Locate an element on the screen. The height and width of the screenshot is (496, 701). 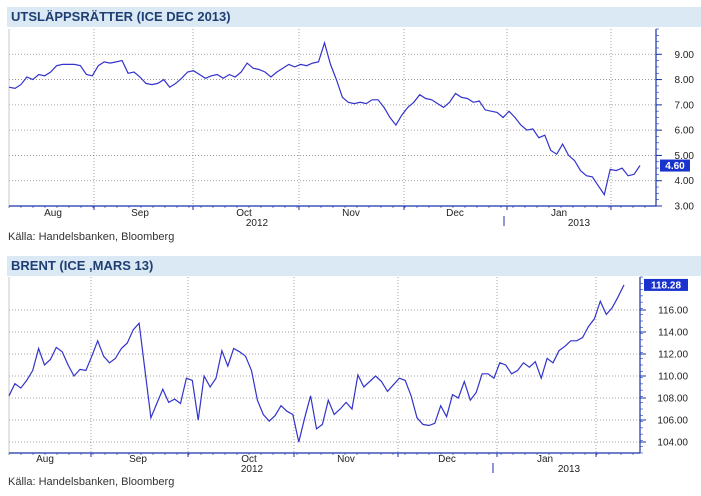
last-value-label: 118.28 is located at coordinates (666, 285).